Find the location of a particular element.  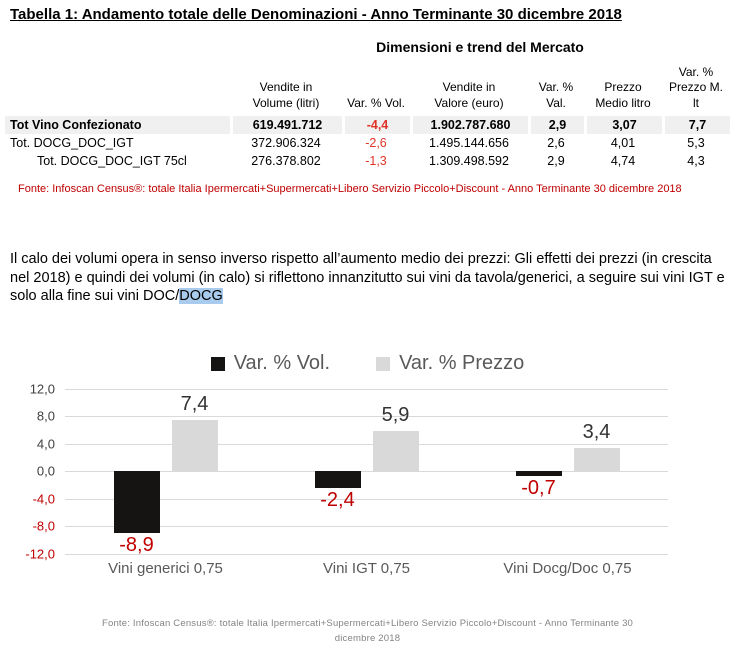

category-label: Vini IGT 0,75 is located at coordinates (366, 568).